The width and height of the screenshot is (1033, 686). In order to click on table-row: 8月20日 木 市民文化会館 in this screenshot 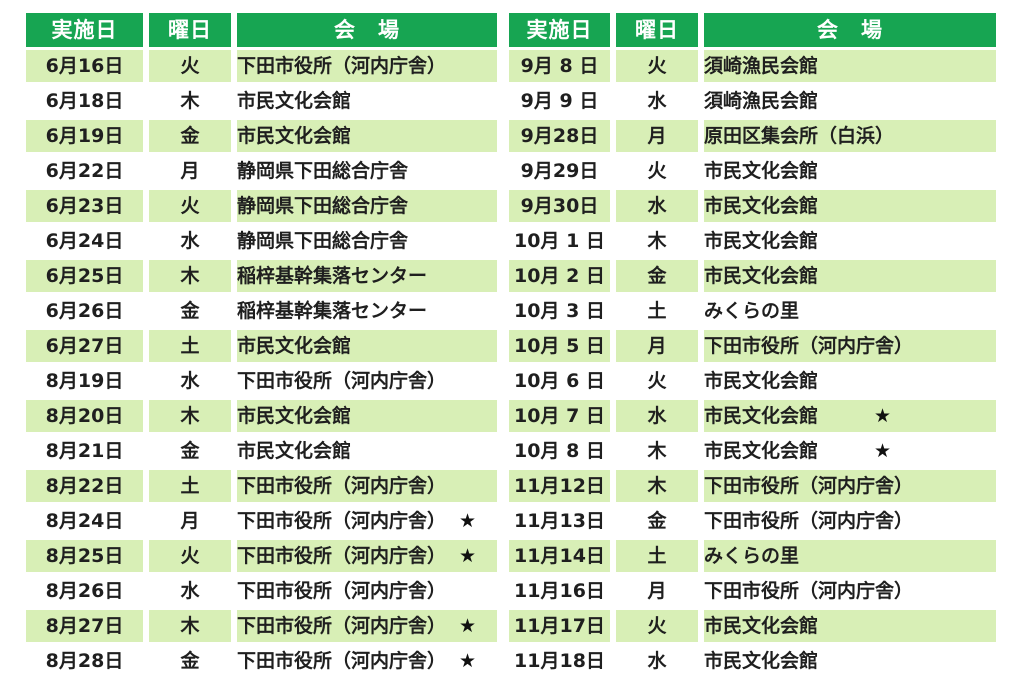, I will do `click(261, 416)`.